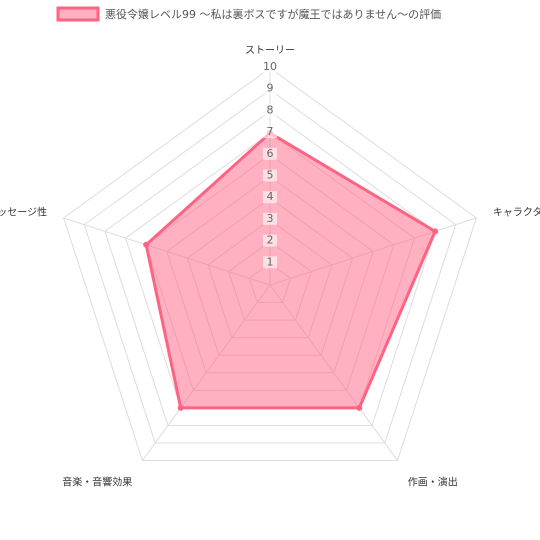 The image size is (540, 540). I want to click on r-tick-label: 4, so click(270, 196).